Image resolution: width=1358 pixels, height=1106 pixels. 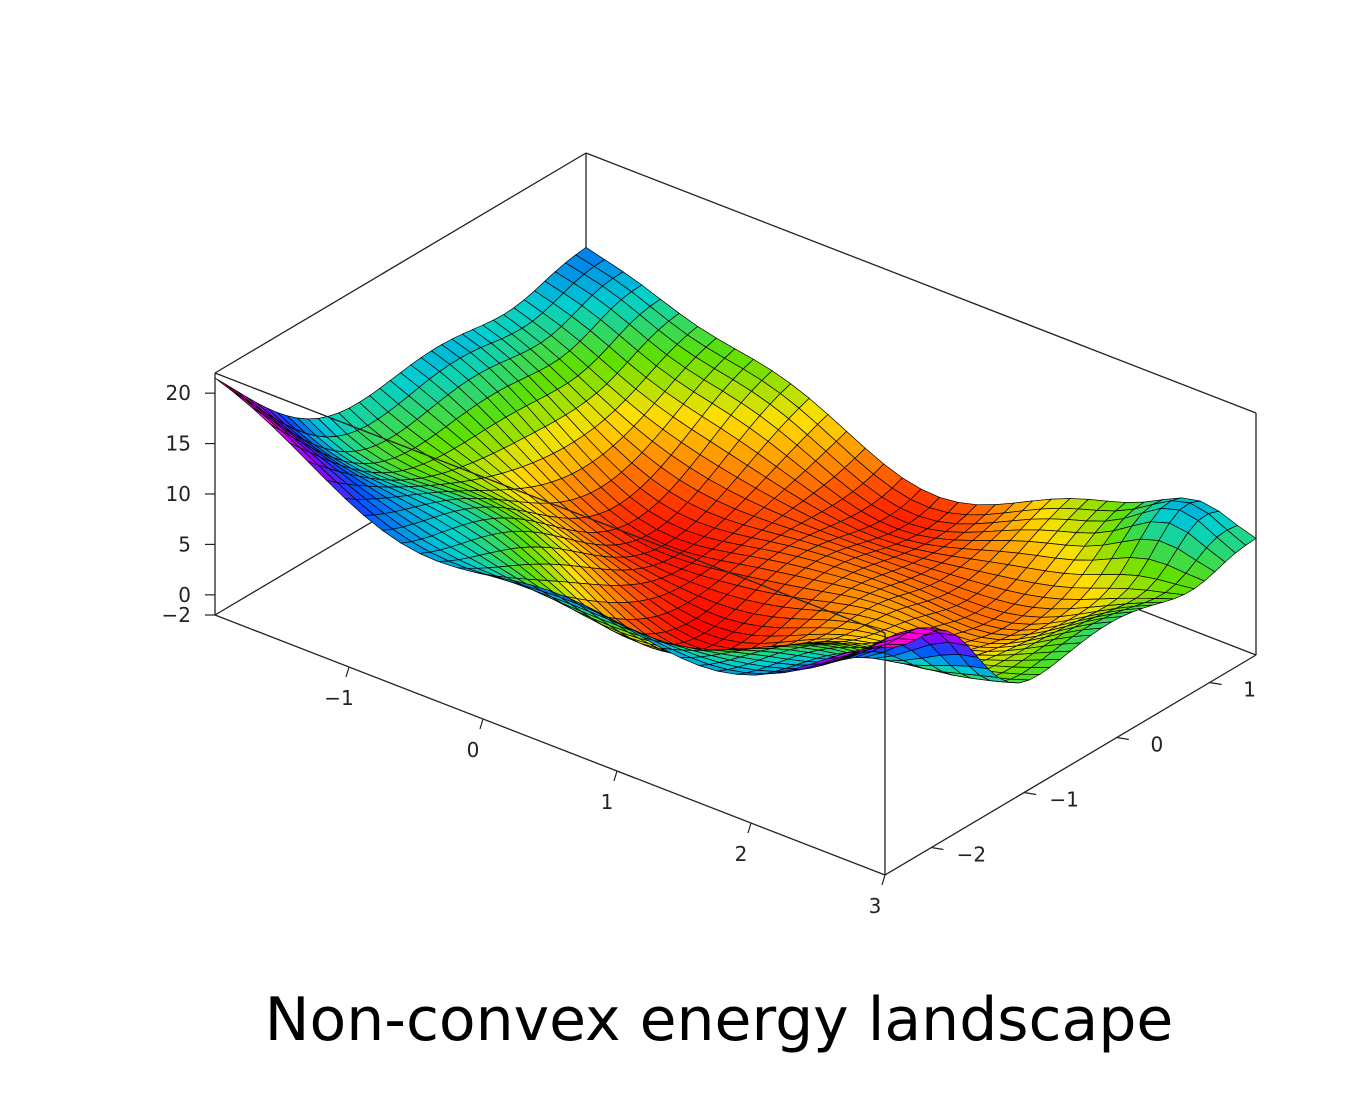 I want to click on z-tick-label: −2, so click(x=176, y=615).